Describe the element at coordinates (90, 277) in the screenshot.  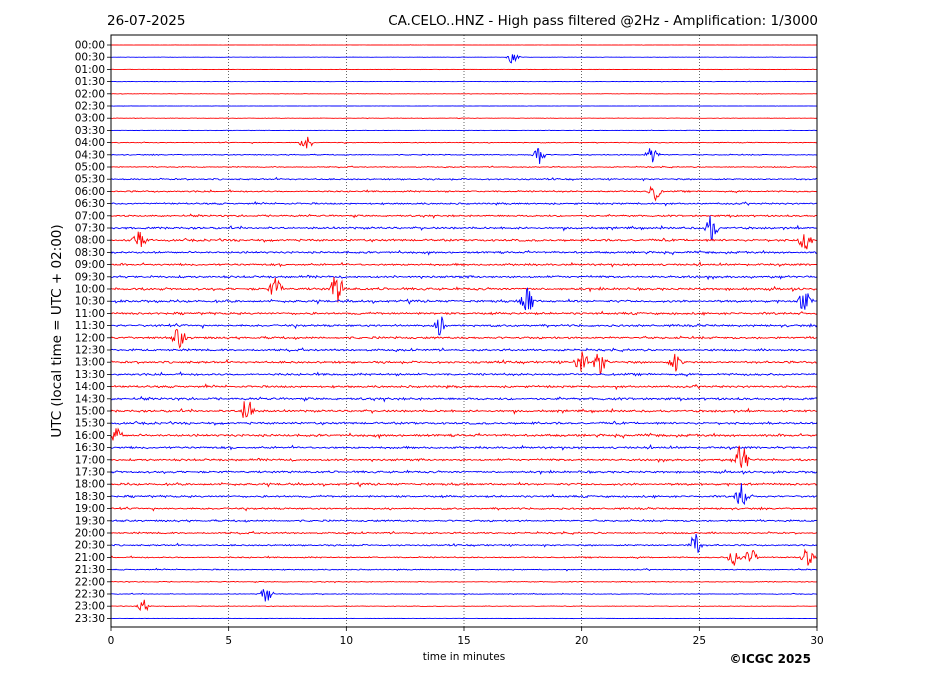
I see `y-tick-label: 09:30` at that location.